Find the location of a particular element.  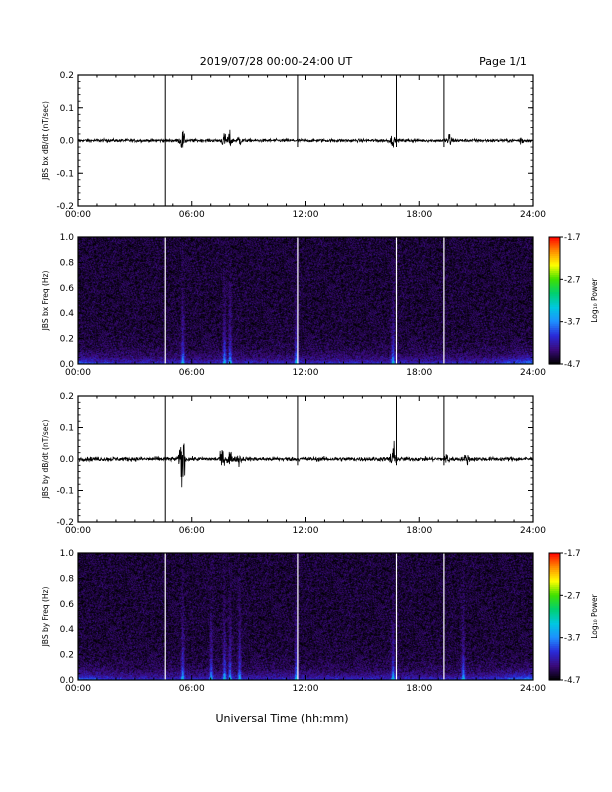

y-tick-label: 0.8 is located at coordinates (67, 263).